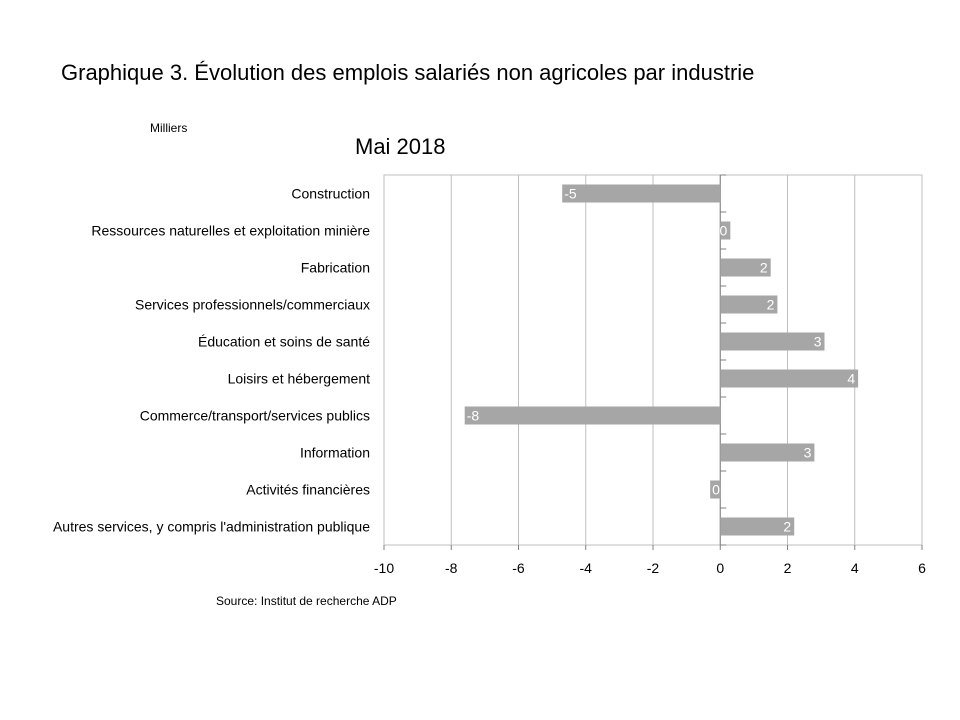 The width and height of the screenshot is (960, 720). I want to click on data-label: -5, so click(570, 194).